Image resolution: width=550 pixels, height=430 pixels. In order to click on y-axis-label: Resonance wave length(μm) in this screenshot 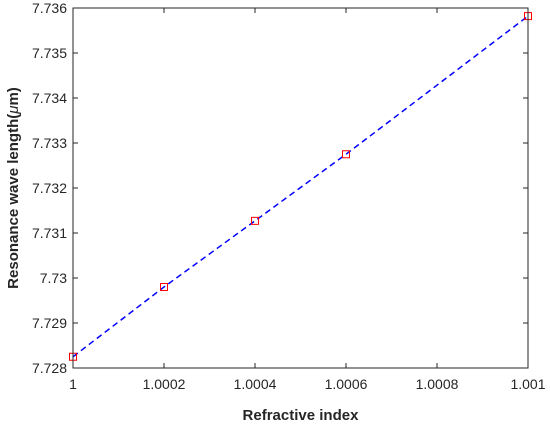, I will do `click(13, 188)`.